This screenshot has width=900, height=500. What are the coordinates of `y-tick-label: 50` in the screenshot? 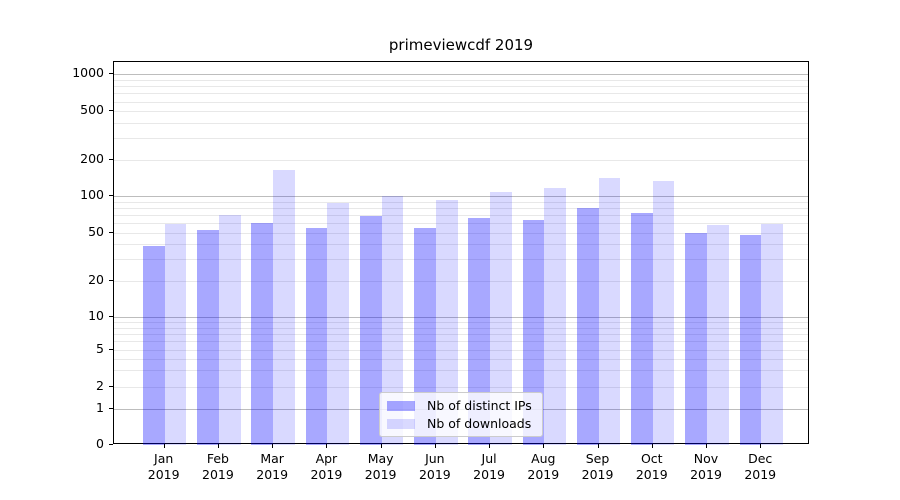 It's located at (96, 231).